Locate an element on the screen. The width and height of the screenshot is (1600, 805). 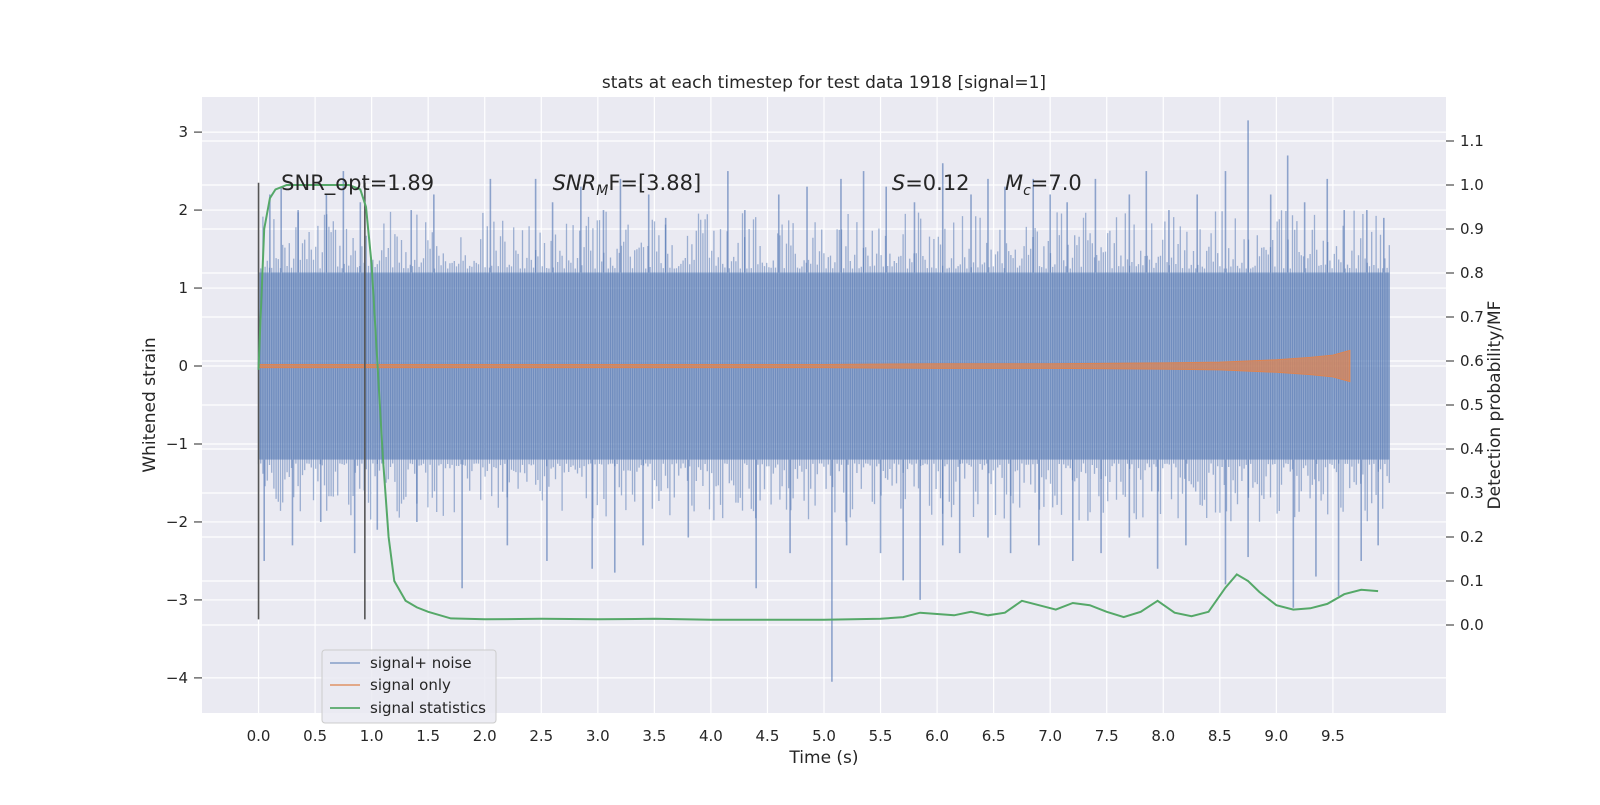
x-tick-label: 2.5 is located at coordinates (541, 736).